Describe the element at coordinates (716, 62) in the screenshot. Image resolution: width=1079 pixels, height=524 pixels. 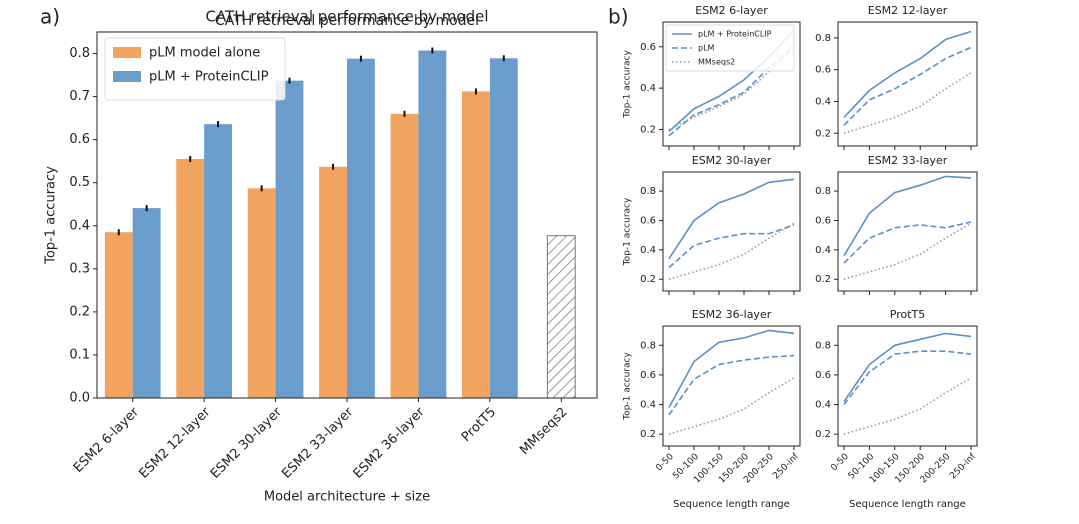
I see `legend-label: MMseqs2` at that location.